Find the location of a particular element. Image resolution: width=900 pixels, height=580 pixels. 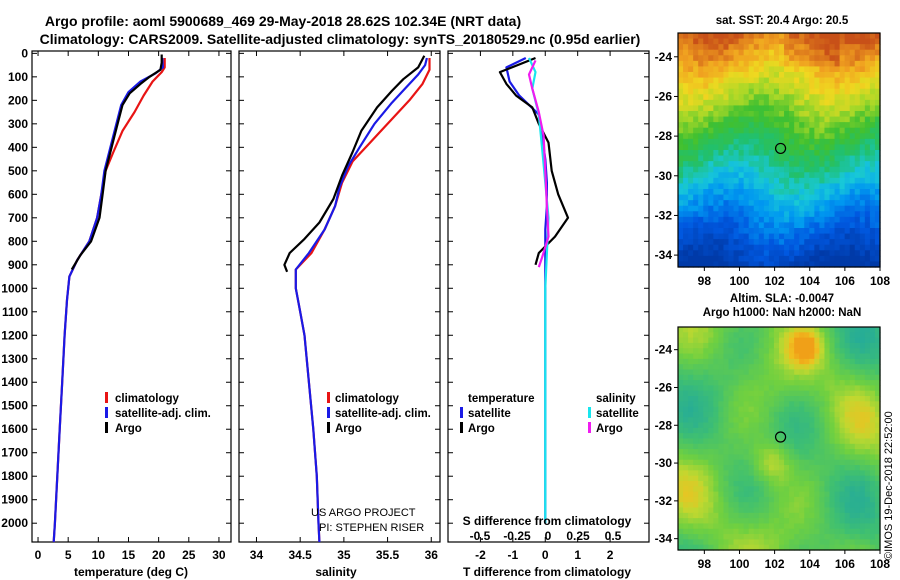

sst-map-title: sat. SST: 20.4 Argo: 20.5 is located at coordinates (782, 21).